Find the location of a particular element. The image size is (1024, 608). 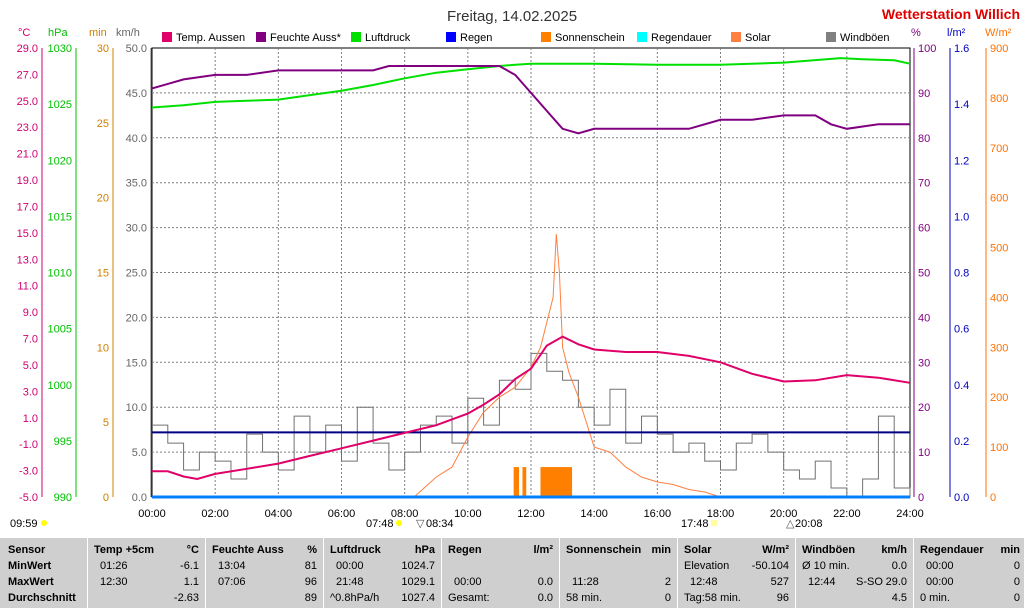

wm2-unit: W/m² is located at coordinates (998, 33).